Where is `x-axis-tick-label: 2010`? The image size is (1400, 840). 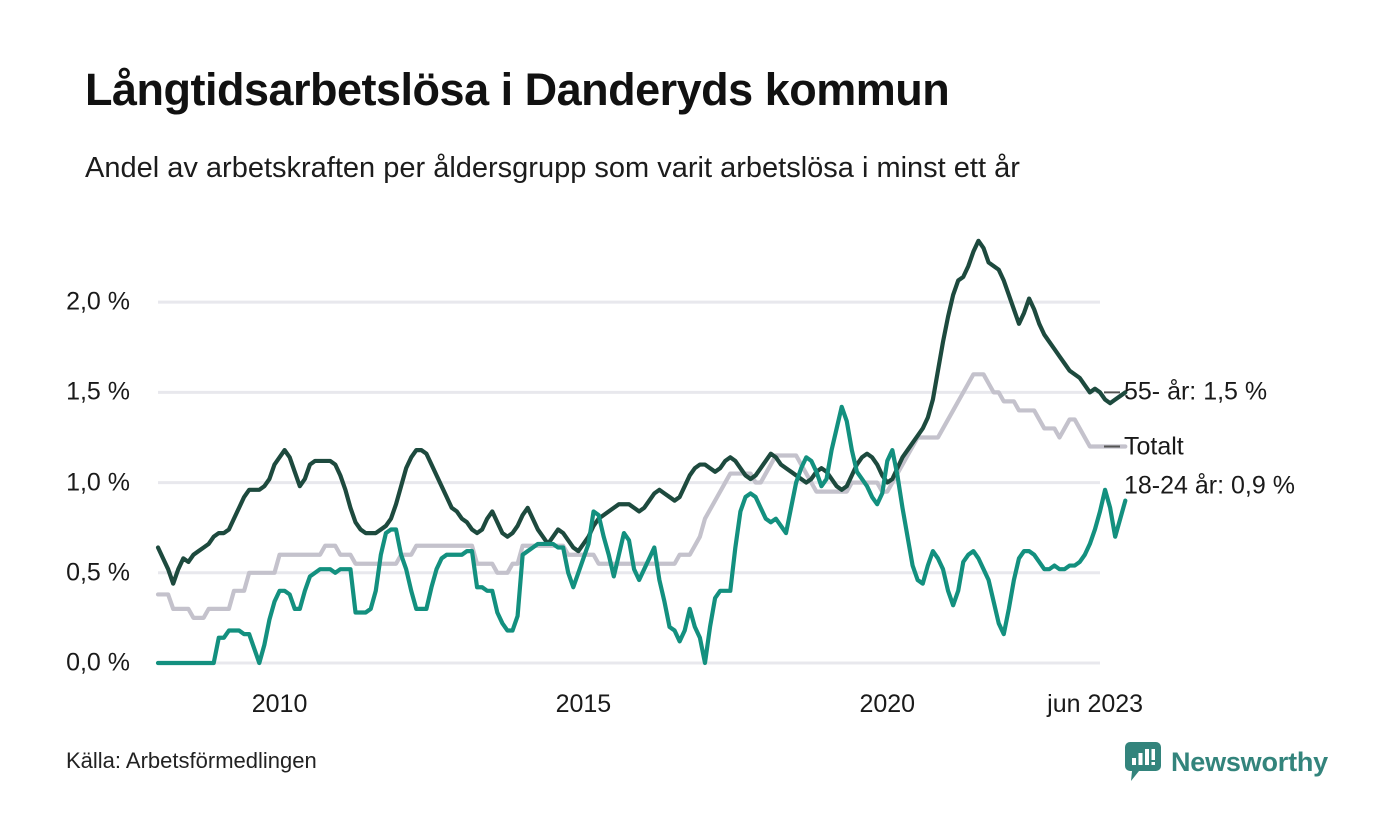 x-axis-tick-label: 2010 is located at coordinates (279, 704).